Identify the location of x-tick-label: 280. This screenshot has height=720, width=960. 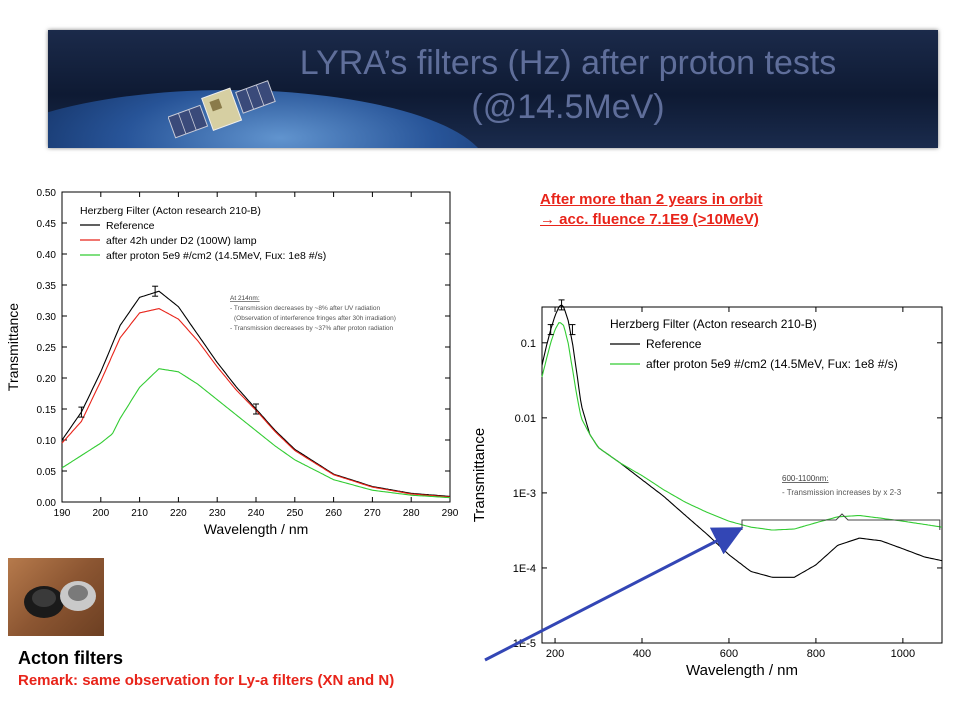
(411, 513).